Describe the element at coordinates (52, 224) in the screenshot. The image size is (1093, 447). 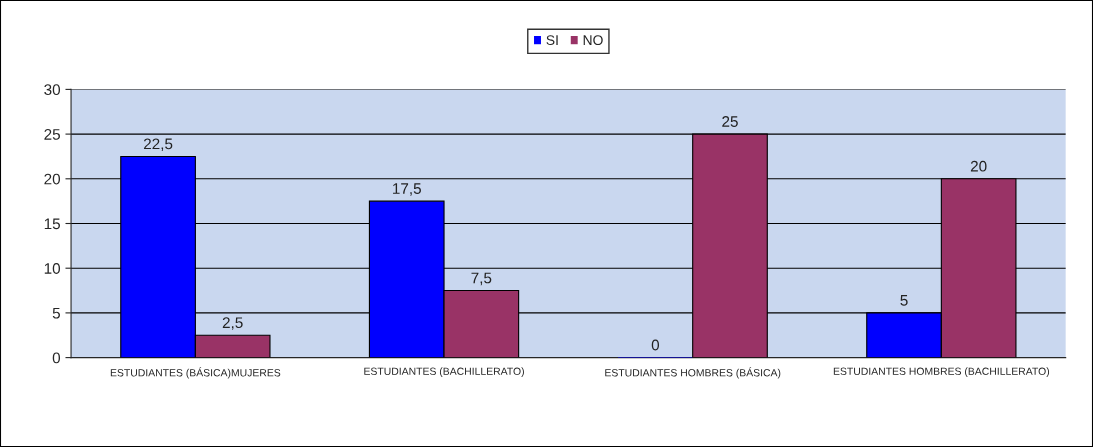
I see `y-tick-label: 15` at that location.